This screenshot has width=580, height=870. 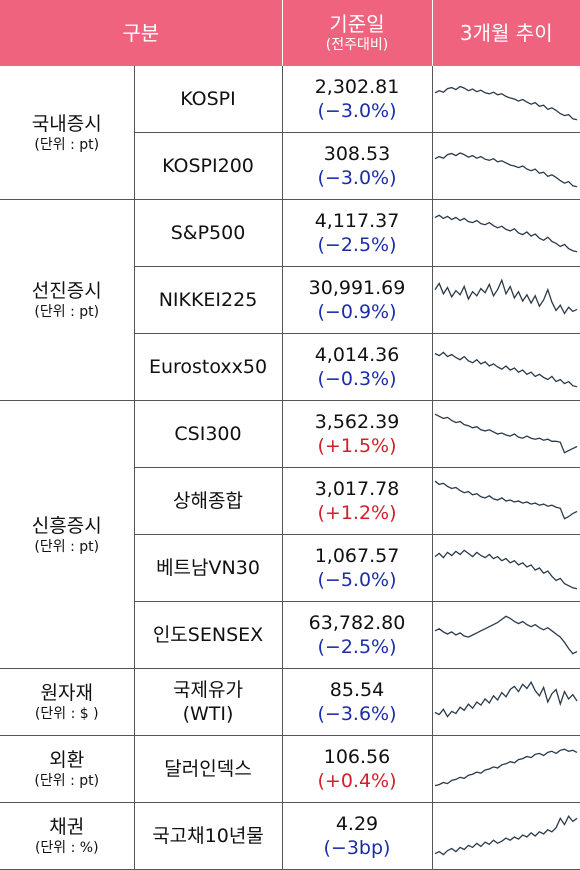 I want to click on header-base-date: 기준일 (전주대비), so click(x=357, y=33).